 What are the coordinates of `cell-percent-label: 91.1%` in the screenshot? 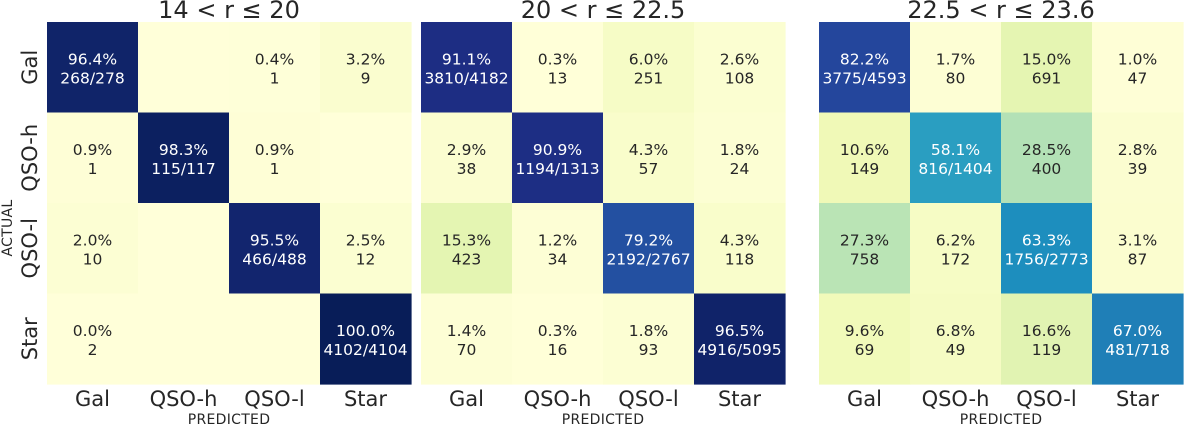 It's located at (466, 59).